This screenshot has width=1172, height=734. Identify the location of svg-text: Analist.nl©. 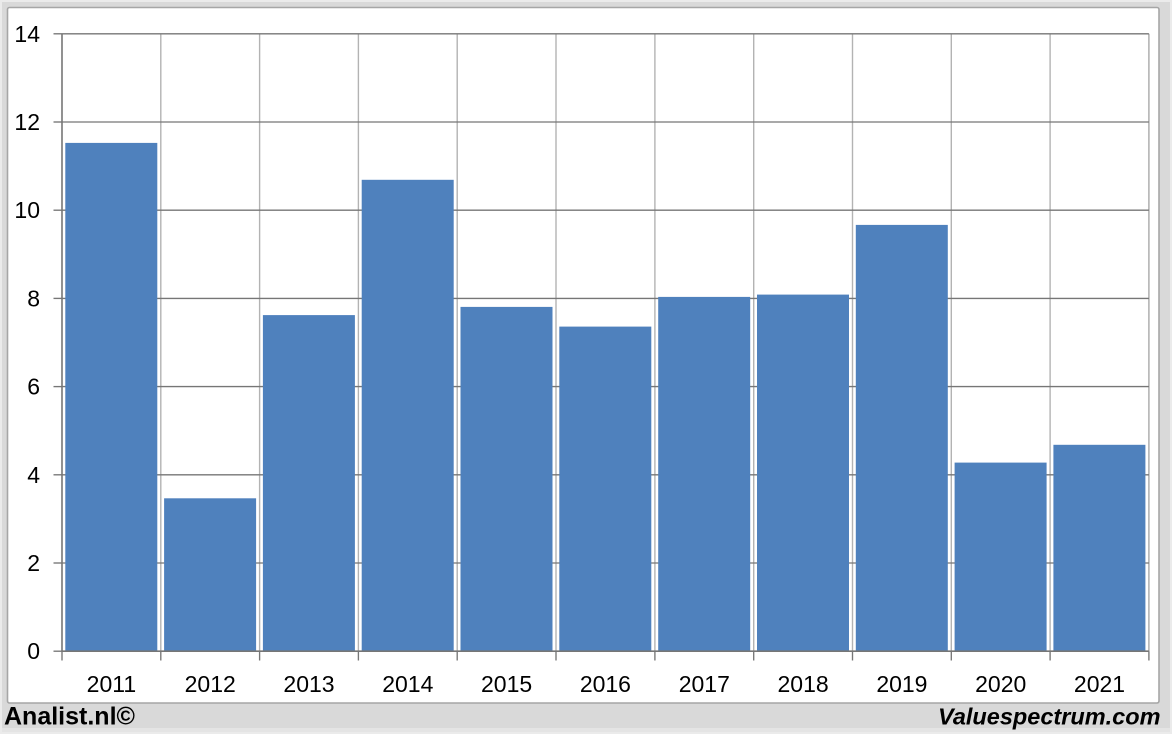
(70, 717).